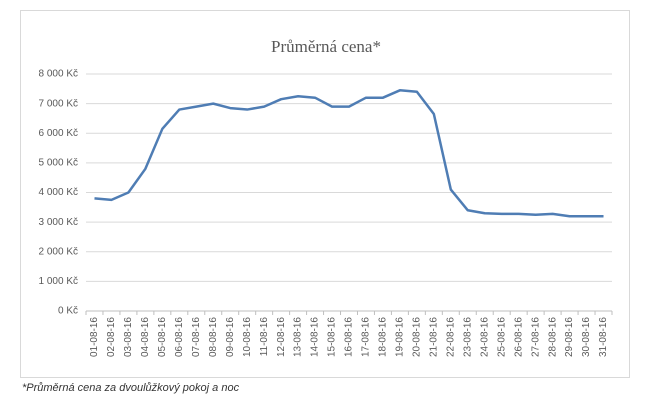 The image size is (651, 403). What do you see at coordinates (58, 192) in the screenshot?
I see `y-tick-label: 4 000 Kč` at bounding box center [58, 192].